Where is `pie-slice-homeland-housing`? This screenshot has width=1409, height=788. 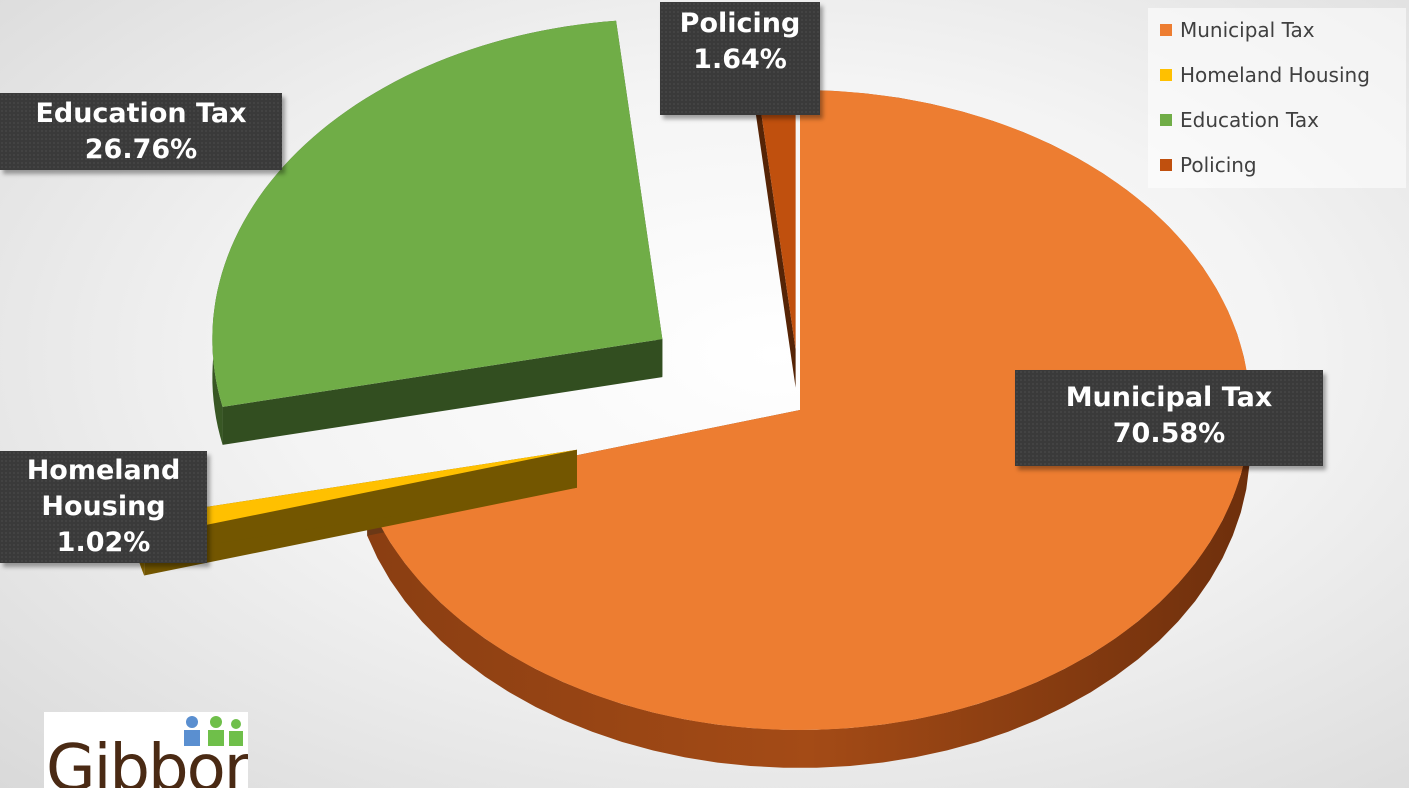
pie-slice-homeland-housing is located at coordinates (357, 512).